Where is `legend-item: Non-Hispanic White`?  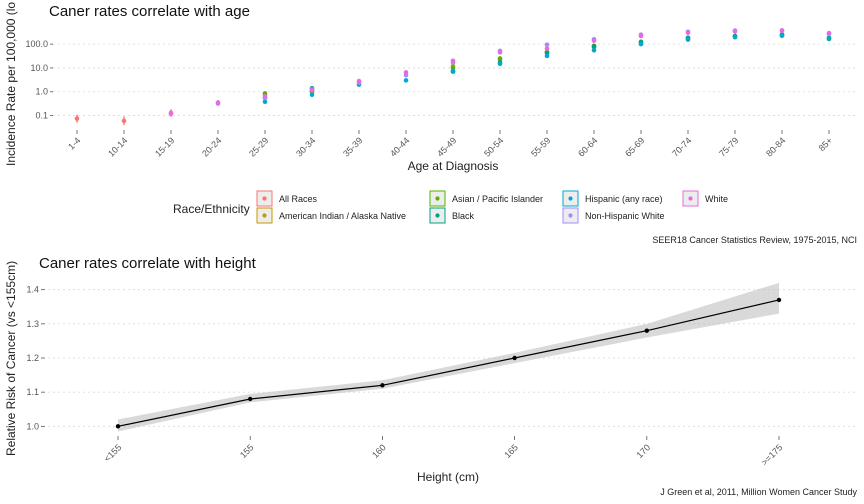
legend-item: Non-Hispanic White is located at coordinates (613, 215).